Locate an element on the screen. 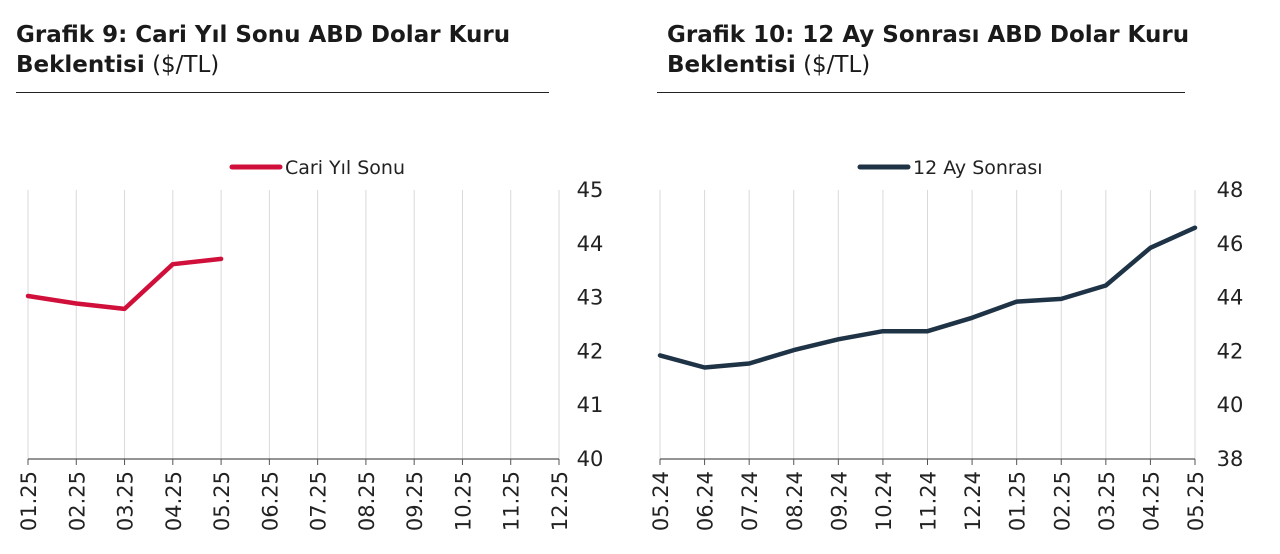 This screenshot has width=1280, height=554. y-tick-label: 48 is located at coordinates (1230, 190).